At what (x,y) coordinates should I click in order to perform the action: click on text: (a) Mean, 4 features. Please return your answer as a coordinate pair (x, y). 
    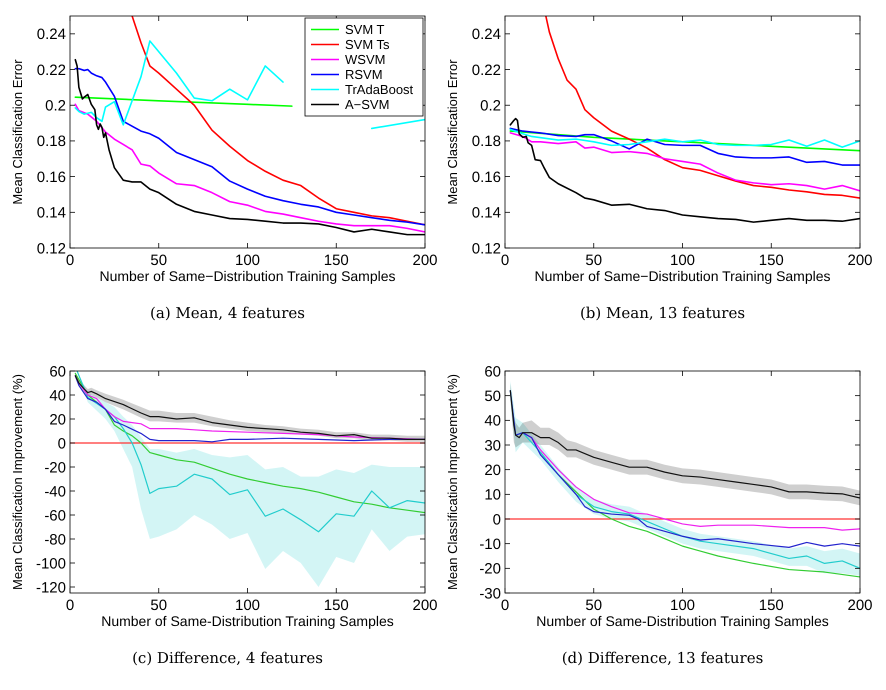
    Looking at the image, I should click on (227, 313).